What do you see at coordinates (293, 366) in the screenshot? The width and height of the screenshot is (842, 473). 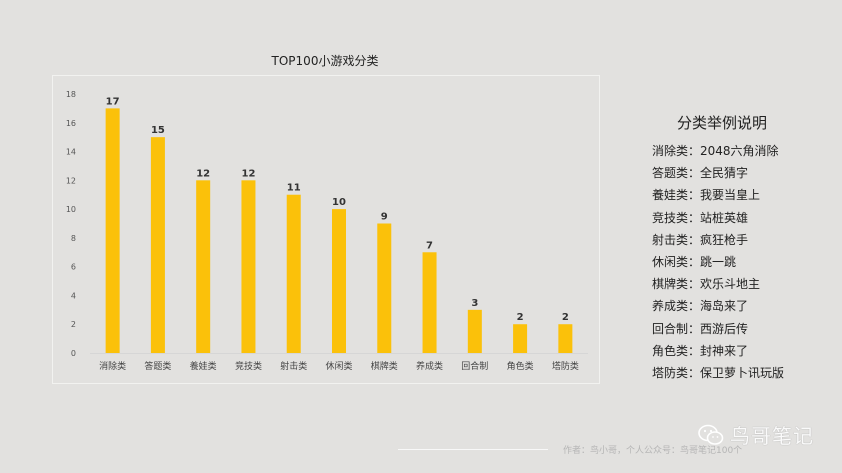 I see `x-tick-label: 射击类` at bounding box center [293, 366].